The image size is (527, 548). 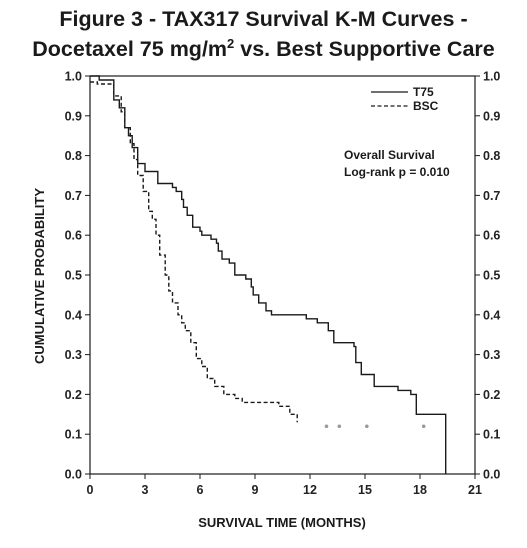 What do you see at coordinates (365, 490) in the screenshot?
I see `x-tick-label: 15` at bounding box center [365, 490].